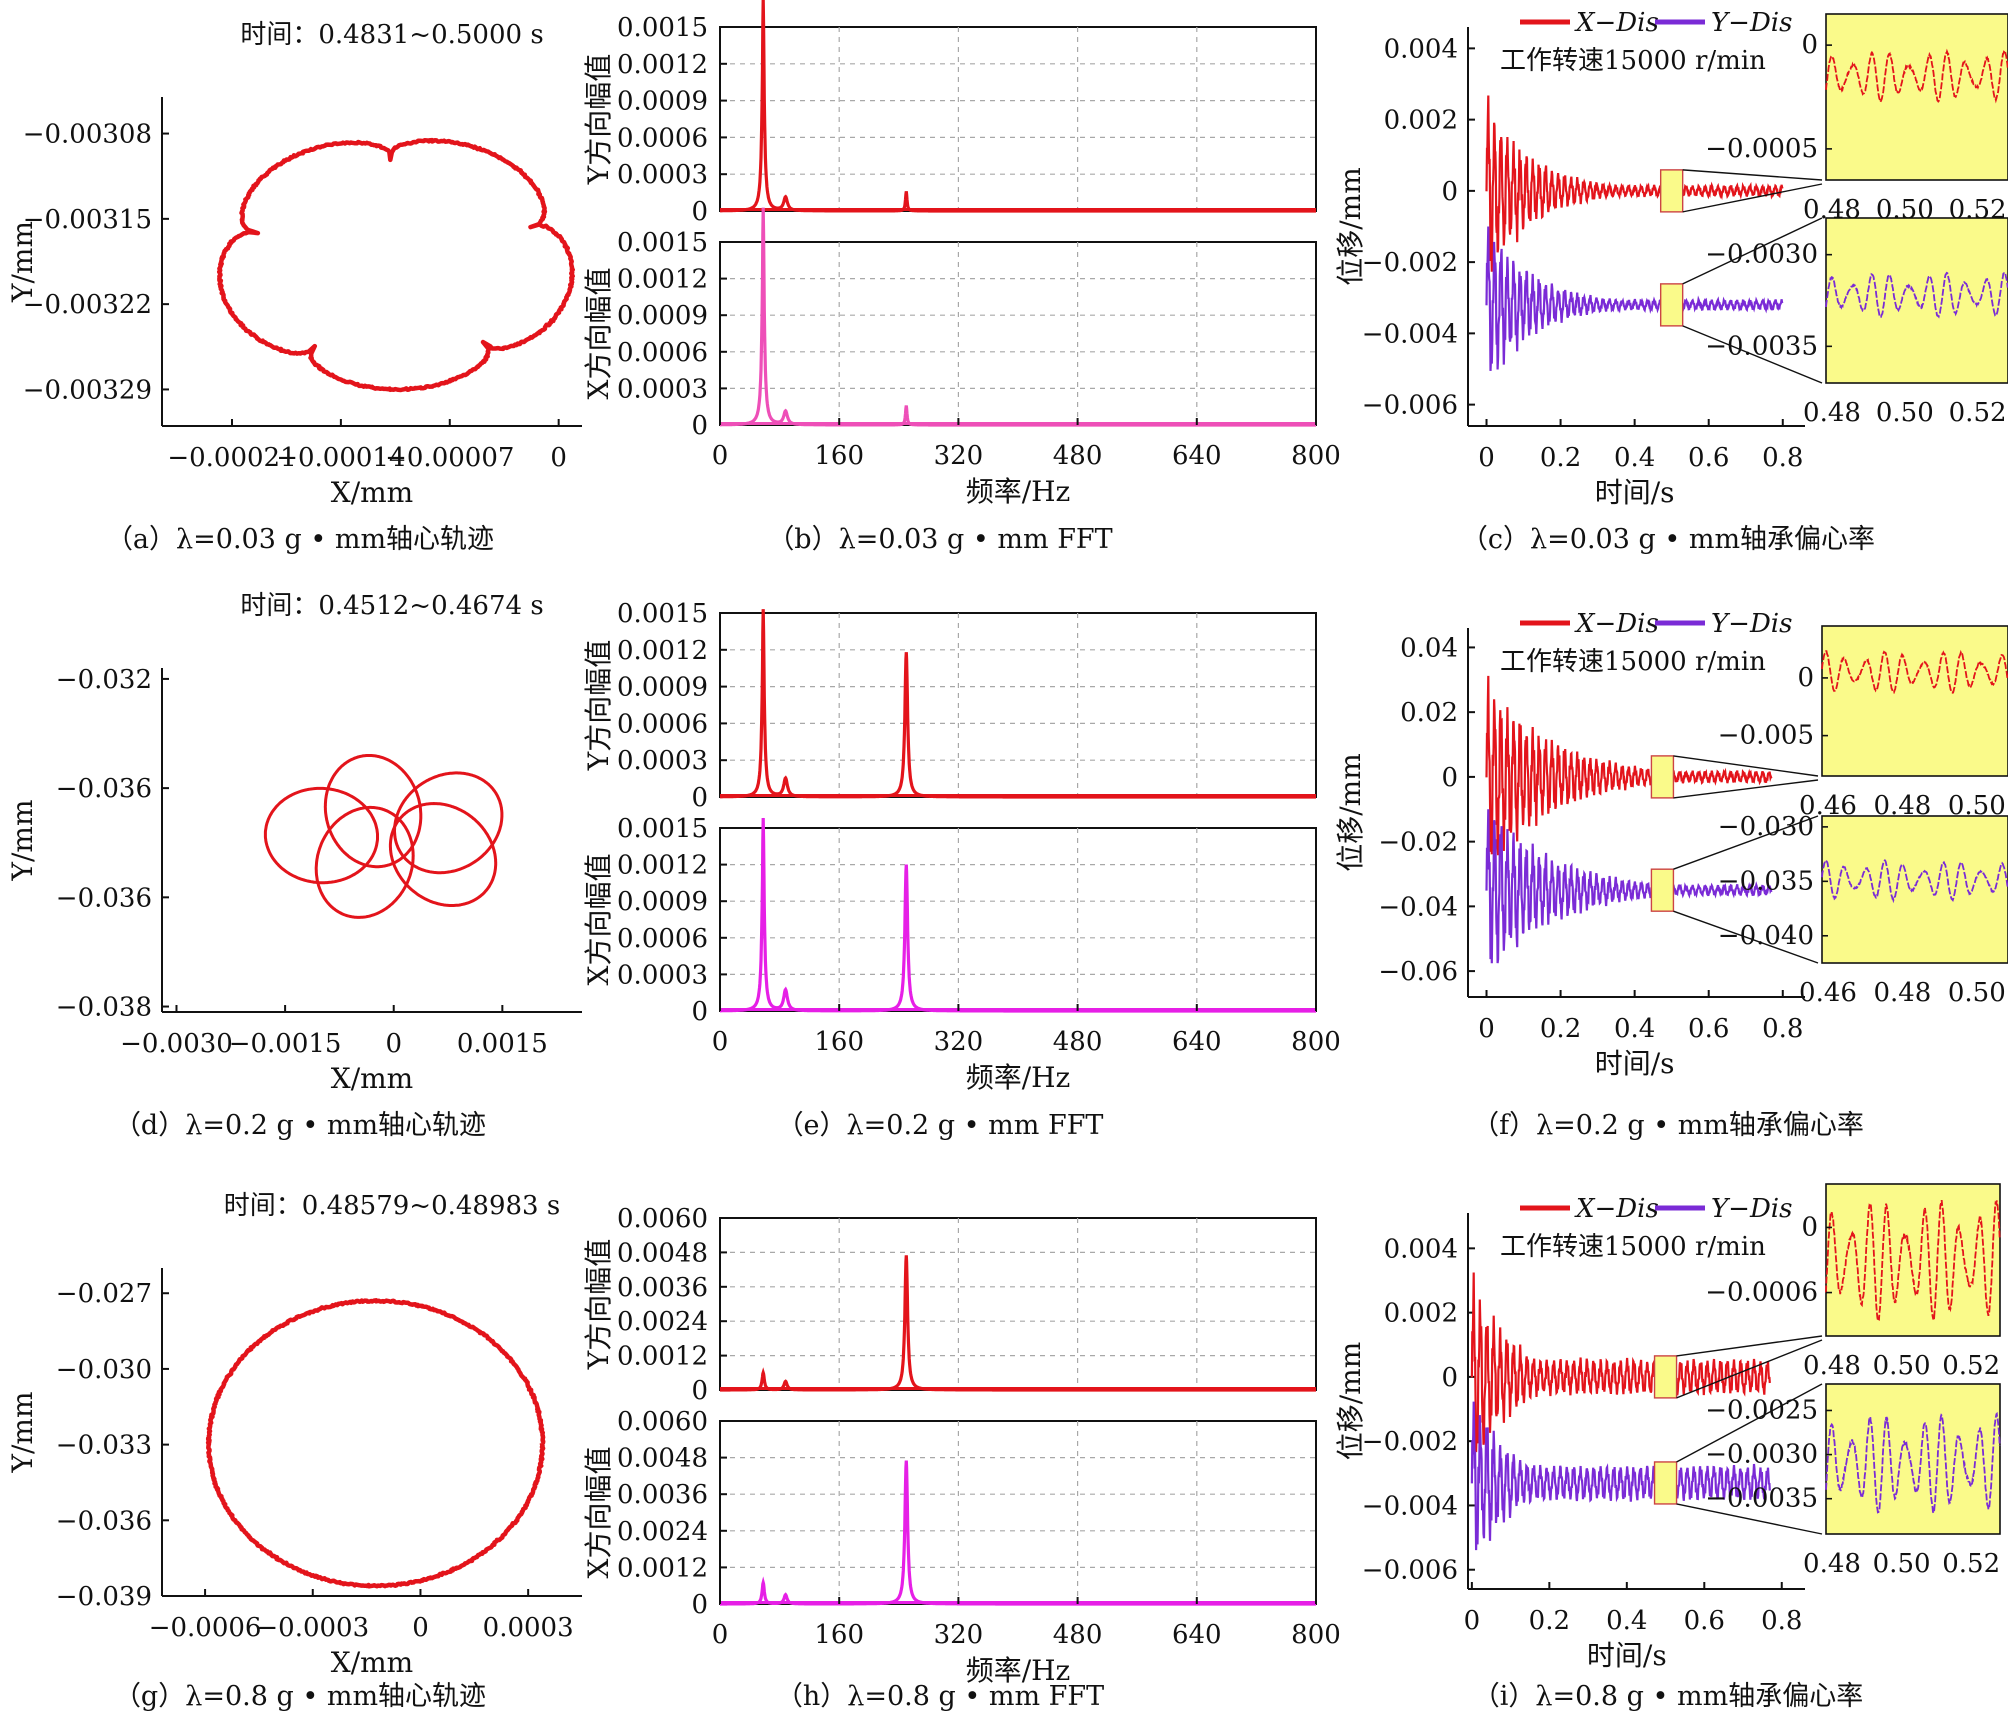 The image size is (2008, 1726). Describe the element at coordinates (1828, 993) in the screenshot. I see `inset-x-tick-label: 0.46` at that location.